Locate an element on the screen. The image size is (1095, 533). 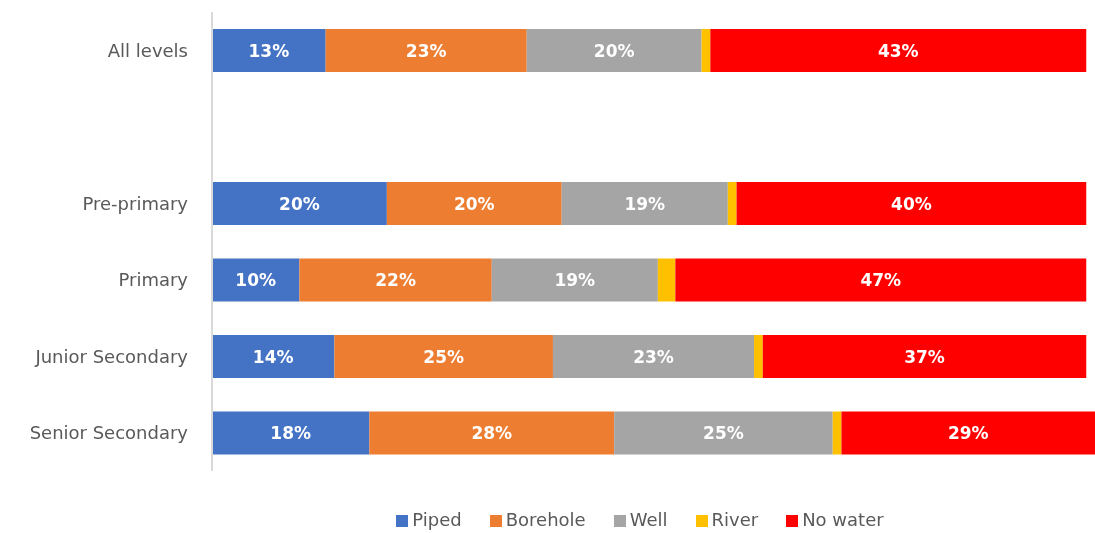
data-label: 43% is located at coordinates (898, 50).